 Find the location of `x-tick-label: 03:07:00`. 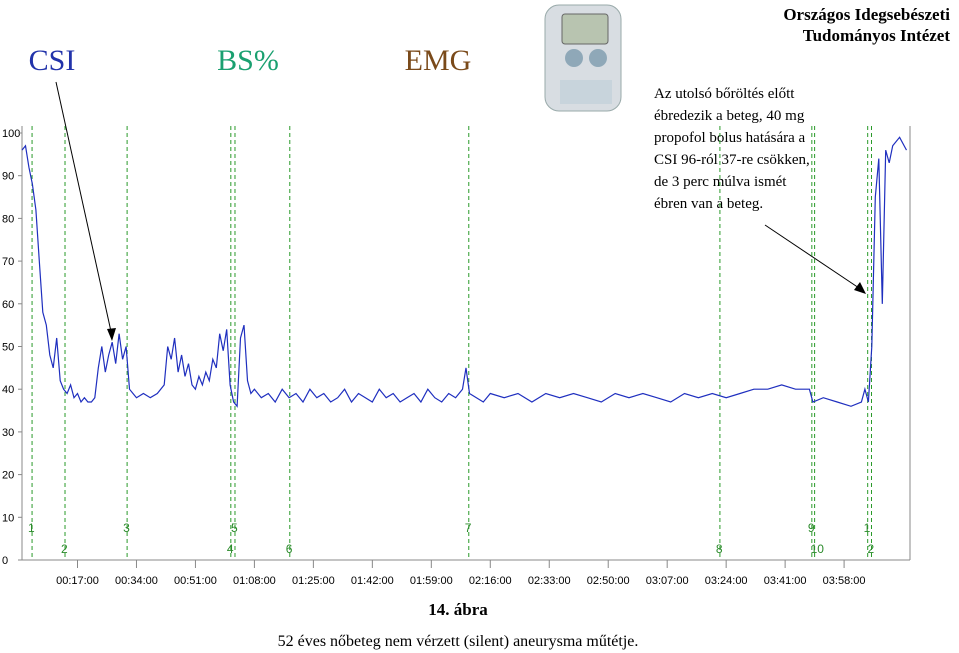

x-tick-label: 03:07:00 is located at coordinates (667, 581).